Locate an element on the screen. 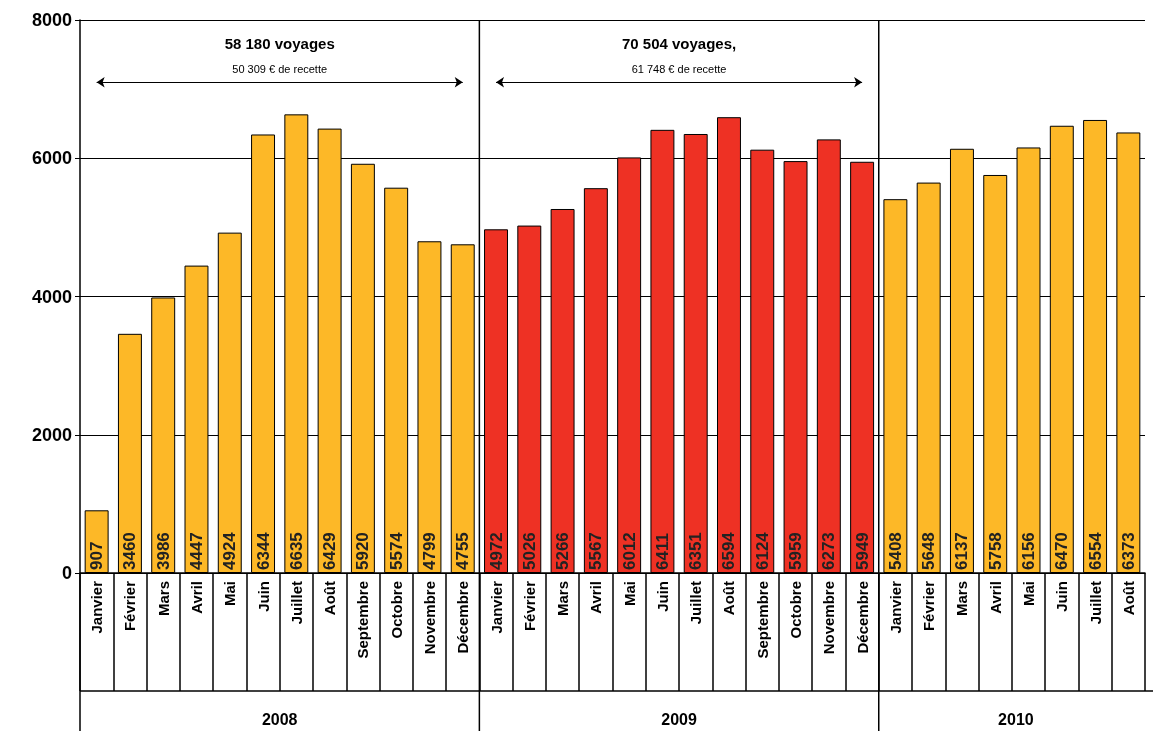 The width and height of the screenshot is (1153, 733). data-label: 6554 is located at coordinates (1095, 550).